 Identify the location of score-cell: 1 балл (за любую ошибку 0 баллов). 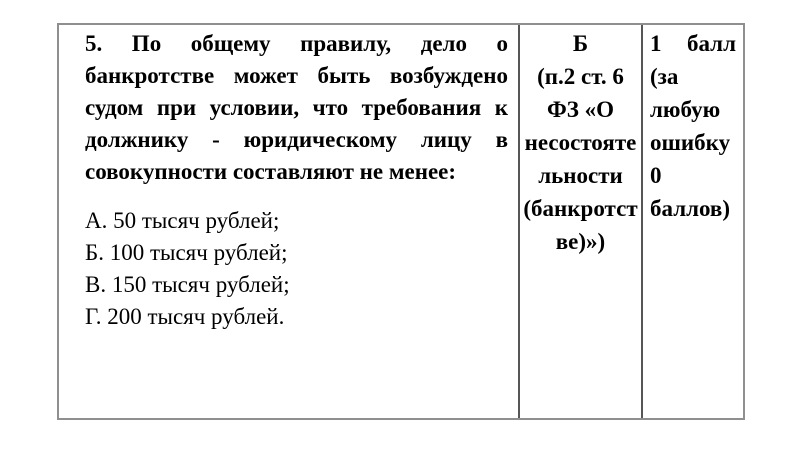
(693, 221).